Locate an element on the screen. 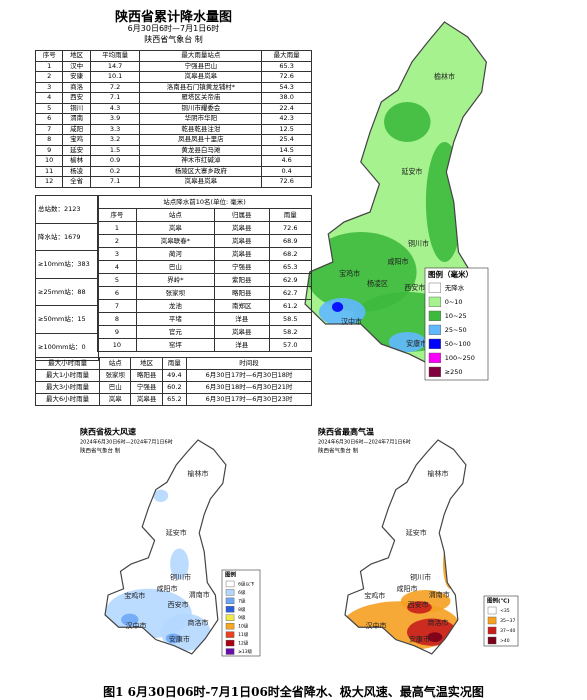 The height and width of the screenshot is (700, 587). legend-label: ≥250 is located at coordinates (454, 372).